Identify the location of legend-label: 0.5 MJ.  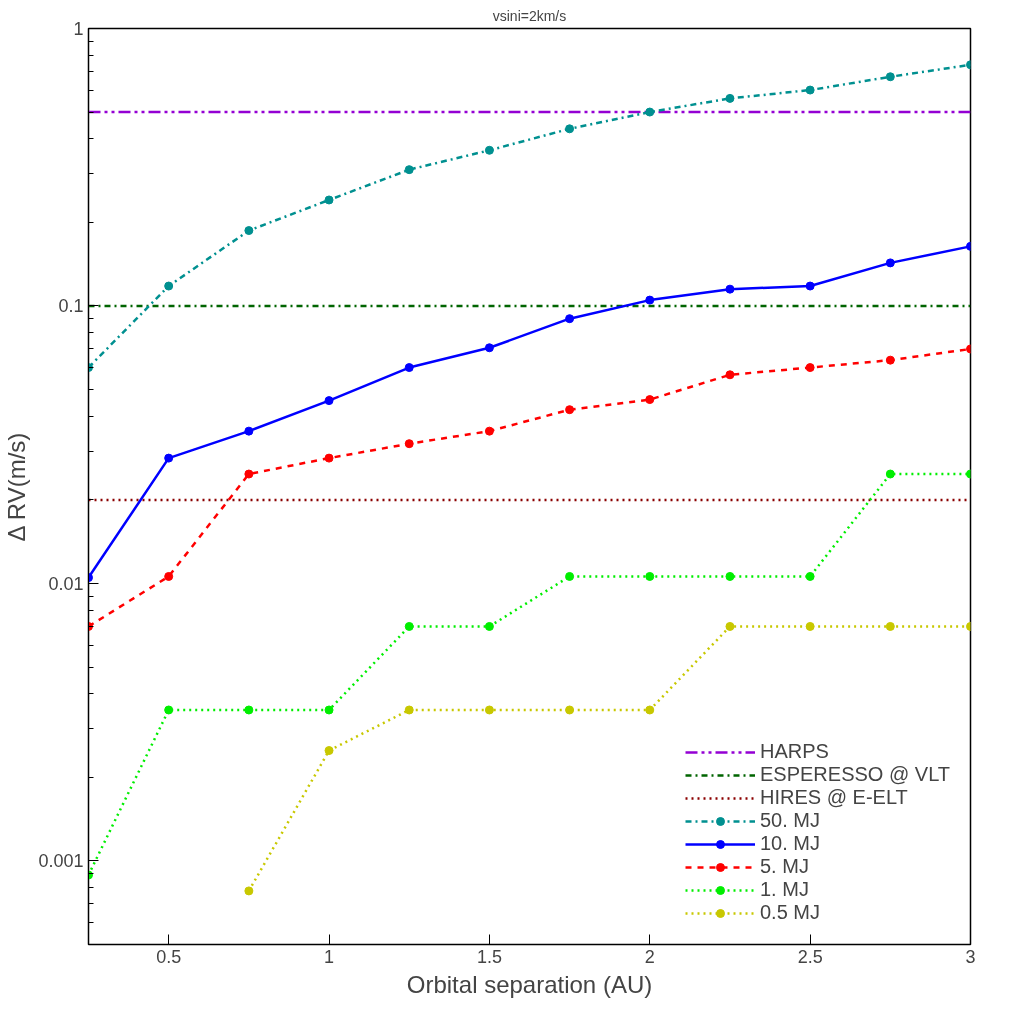
(790, 912).